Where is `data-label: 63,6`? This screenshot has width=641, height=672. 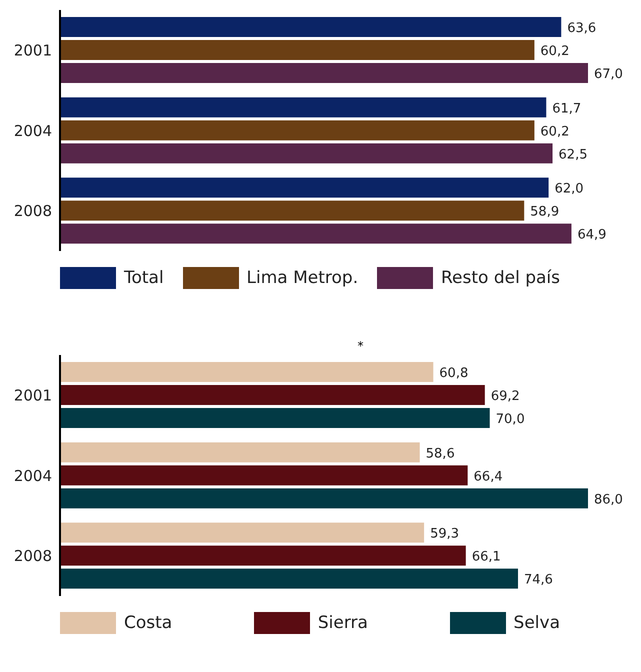
data-label: 63,6 is located at coordinates (581, 28).